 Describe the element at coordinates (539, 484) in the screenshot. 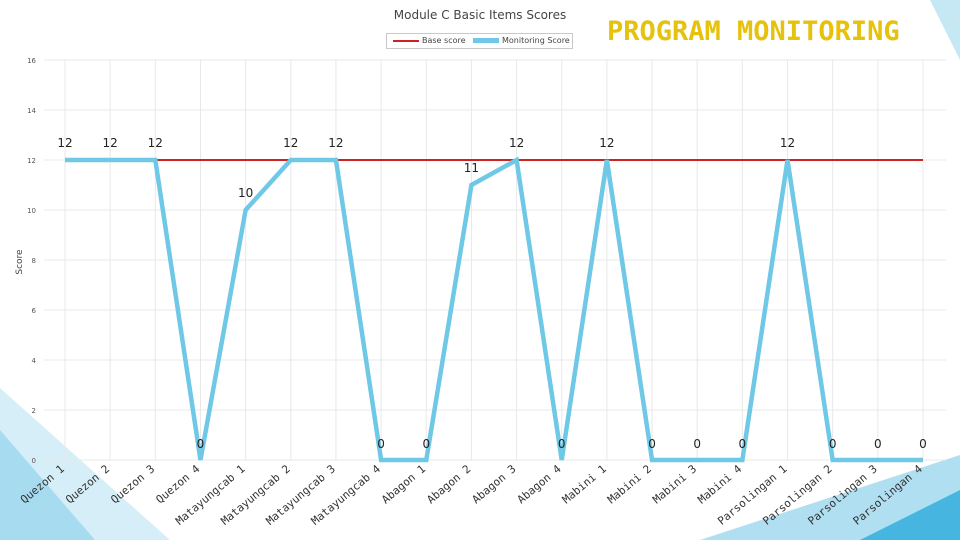

I see `x-tick-label-12: Abagon 4` at that location.